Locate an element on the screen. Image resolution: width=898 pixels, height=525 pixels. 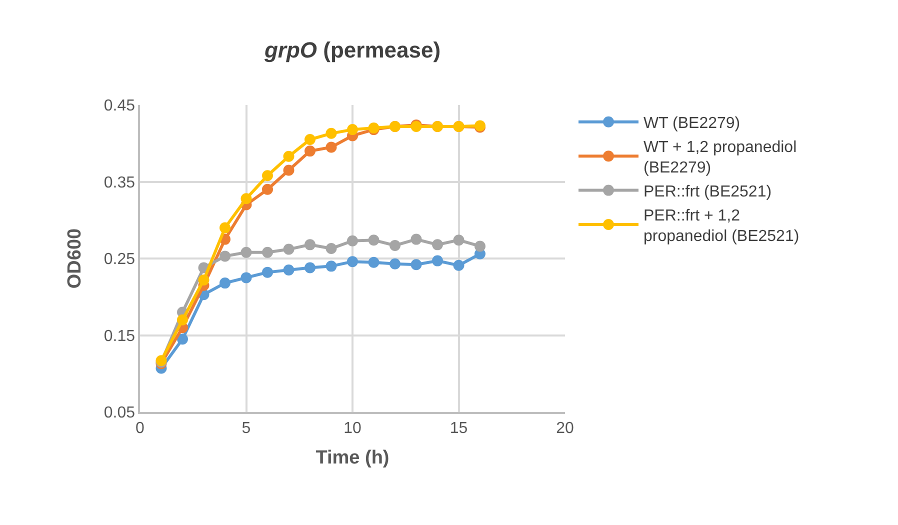
x-tick-label: 15 is located at coordinates (459, 428).